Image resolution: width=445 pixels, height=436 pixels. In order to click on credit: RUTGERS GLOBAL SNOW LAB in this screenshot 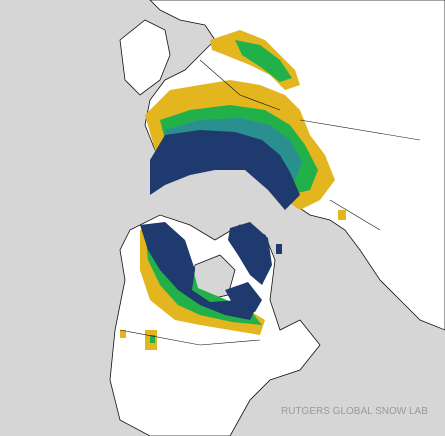, I will do `click(354, 411)`.